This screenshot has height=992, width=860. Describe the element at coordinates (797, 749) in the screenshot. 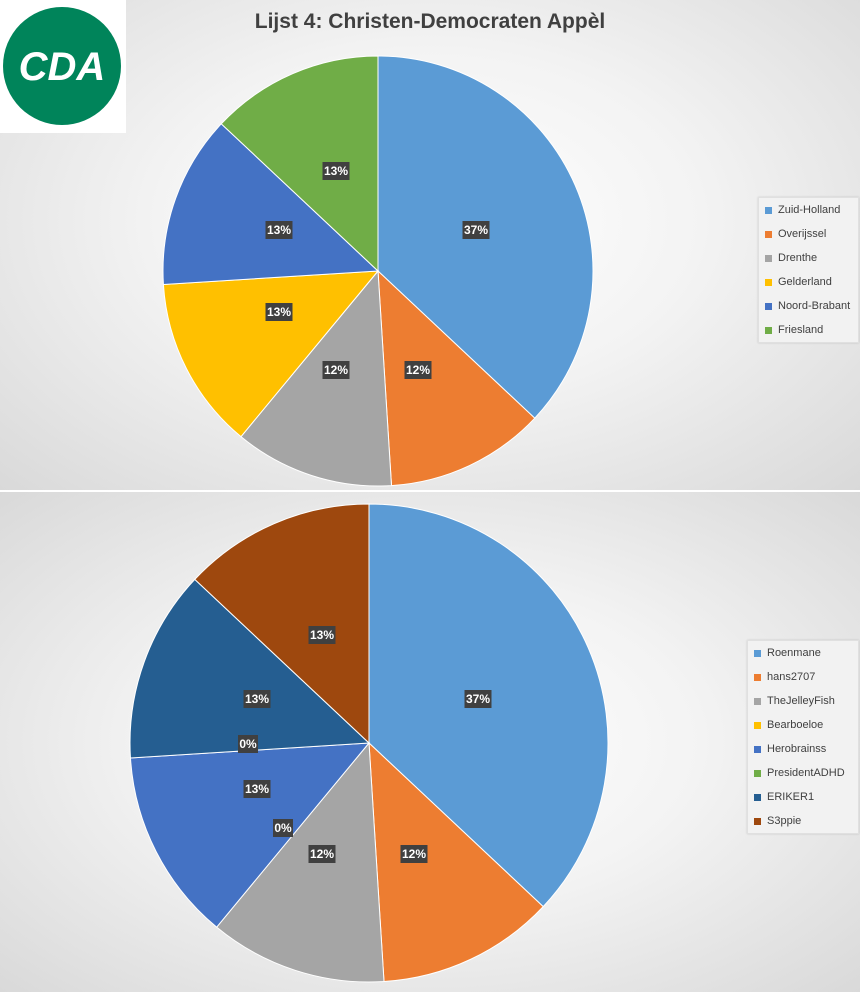

I see `legend-label: Herobrainss` at that location.